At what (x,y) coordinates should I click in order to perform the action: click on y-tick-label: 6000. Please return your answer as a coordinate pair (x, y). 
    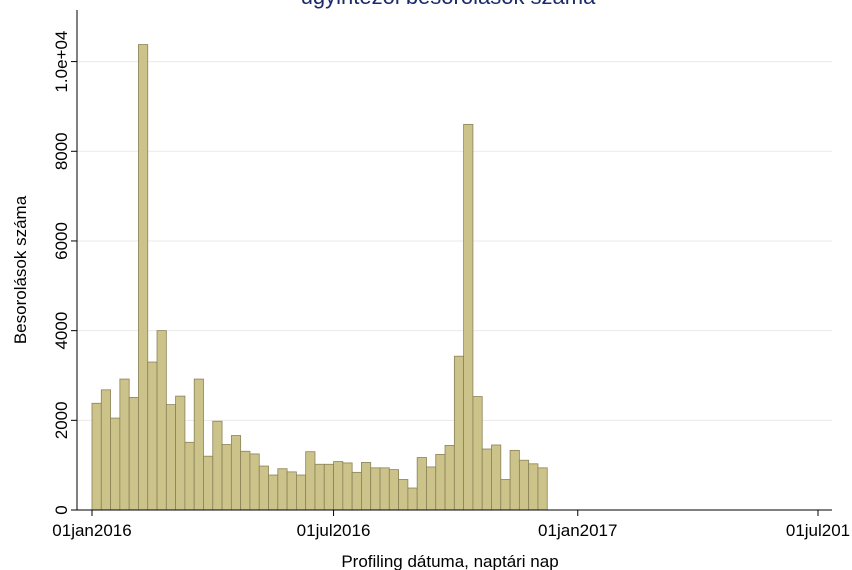
    Looking at the image, I should click on (61, 241).